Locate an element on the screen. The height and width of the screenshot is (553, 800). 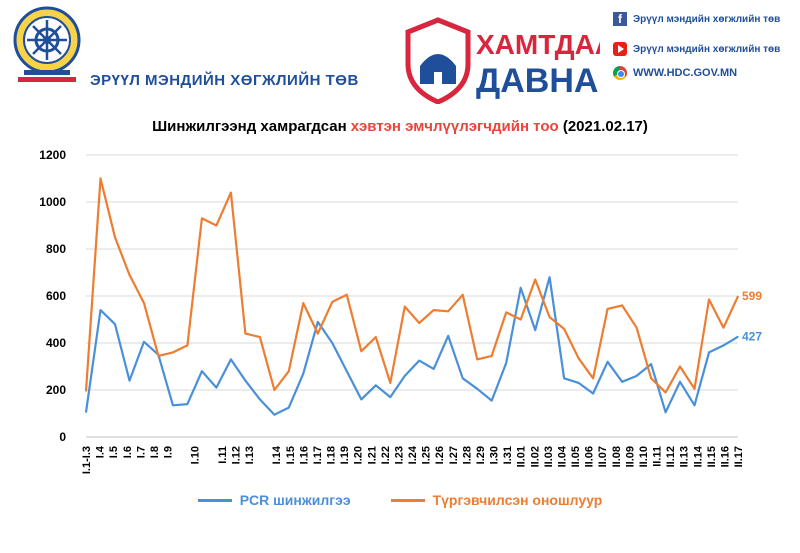
x-tick-label: II.05 is located at coordinates (576, 456).